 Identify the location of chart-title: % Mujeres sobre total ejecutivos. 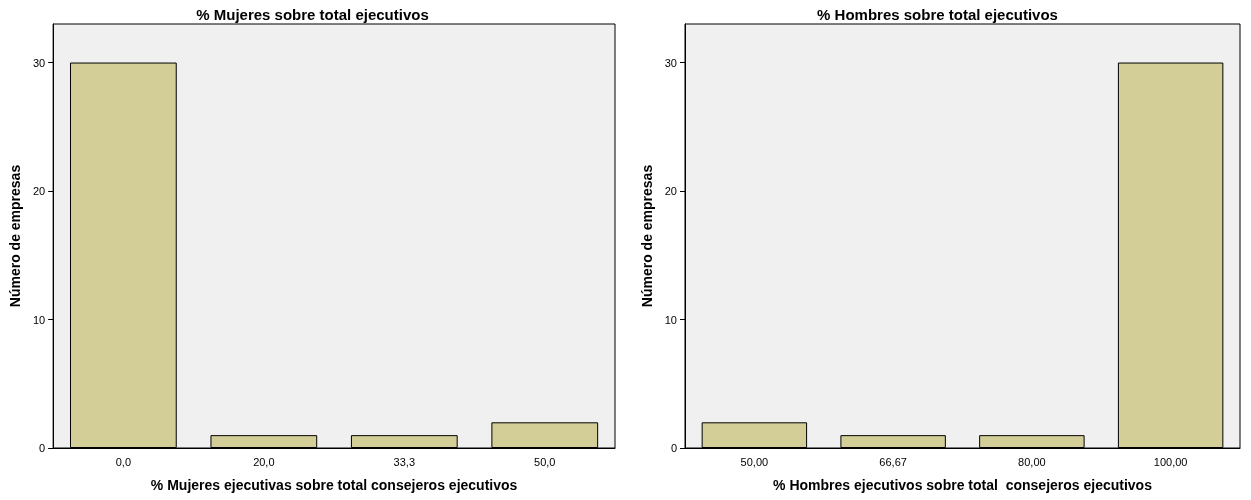
(312, 14).